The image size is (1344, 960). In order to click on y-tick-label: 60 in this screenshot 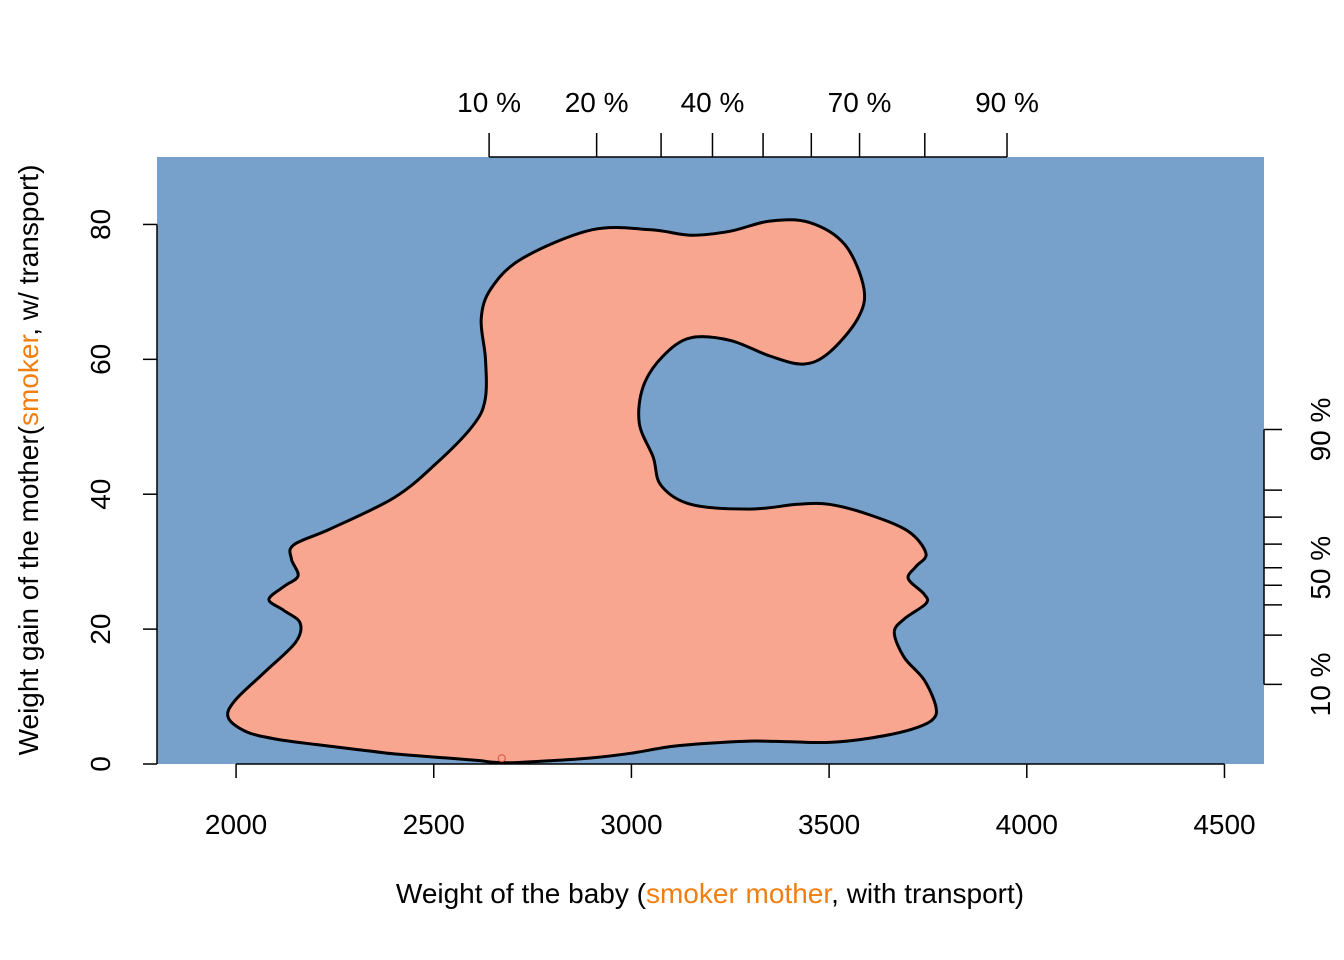, I will do `click(100, 359)`.